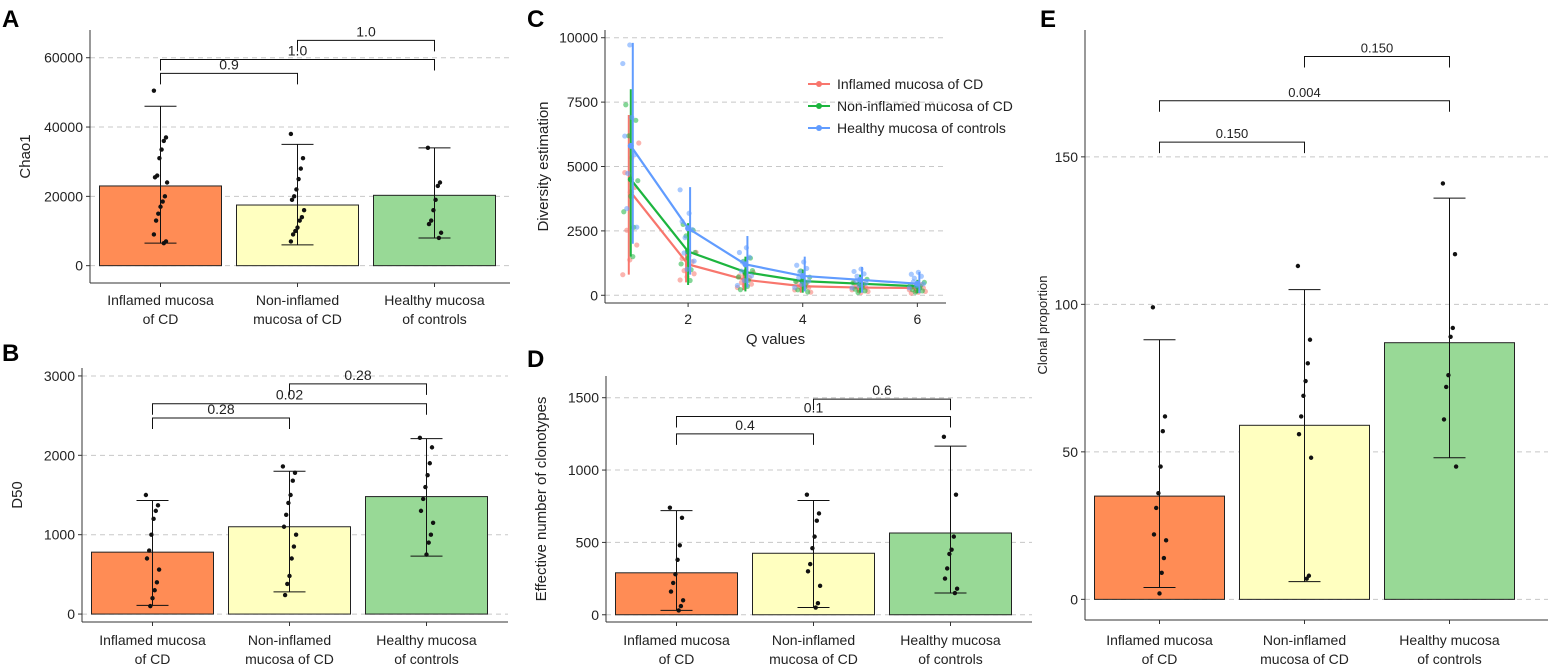  What do you see at coordinates (745, 425) in the screenshot?
I see `p-value-label: 0.4` at bounding box center [745, 425].